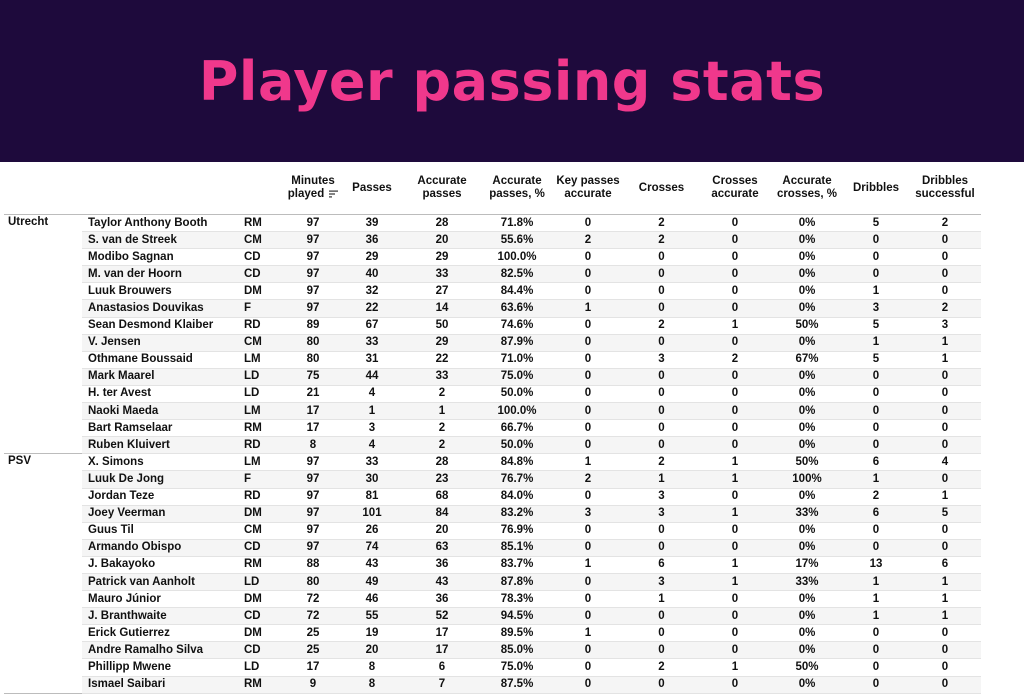  I want to click on header-dribbles: Dribbles, so click(876, 188).